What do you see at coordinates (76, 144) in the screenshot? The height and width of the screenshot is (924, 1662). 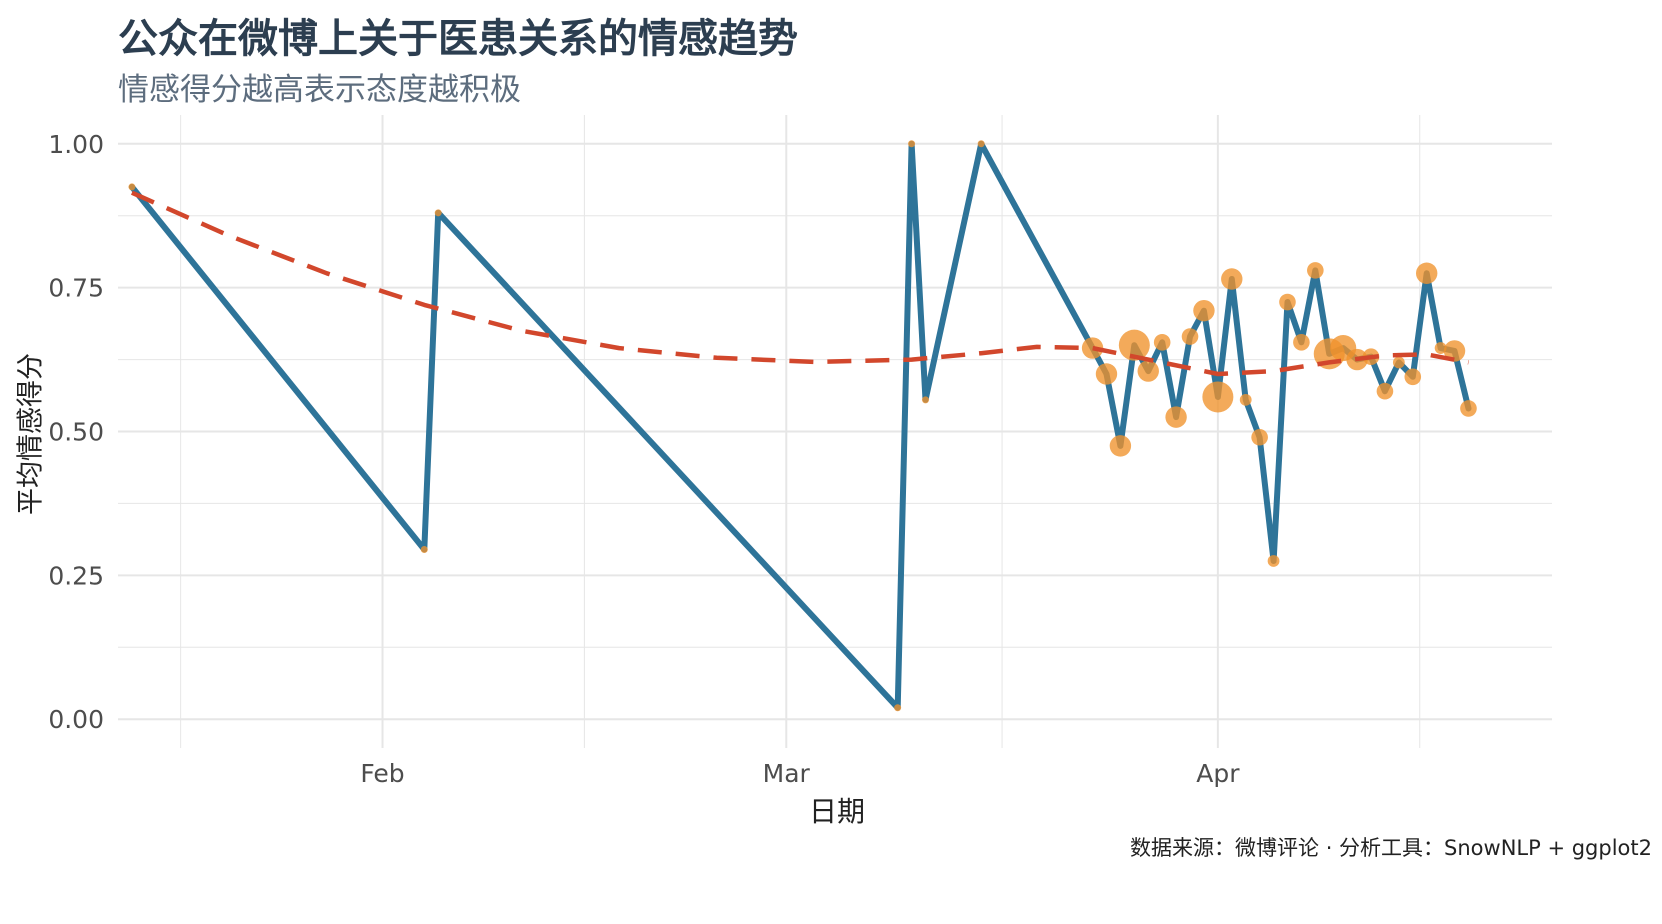 I see `y-tick-label: 1.00` at bounding box center [76, 144].